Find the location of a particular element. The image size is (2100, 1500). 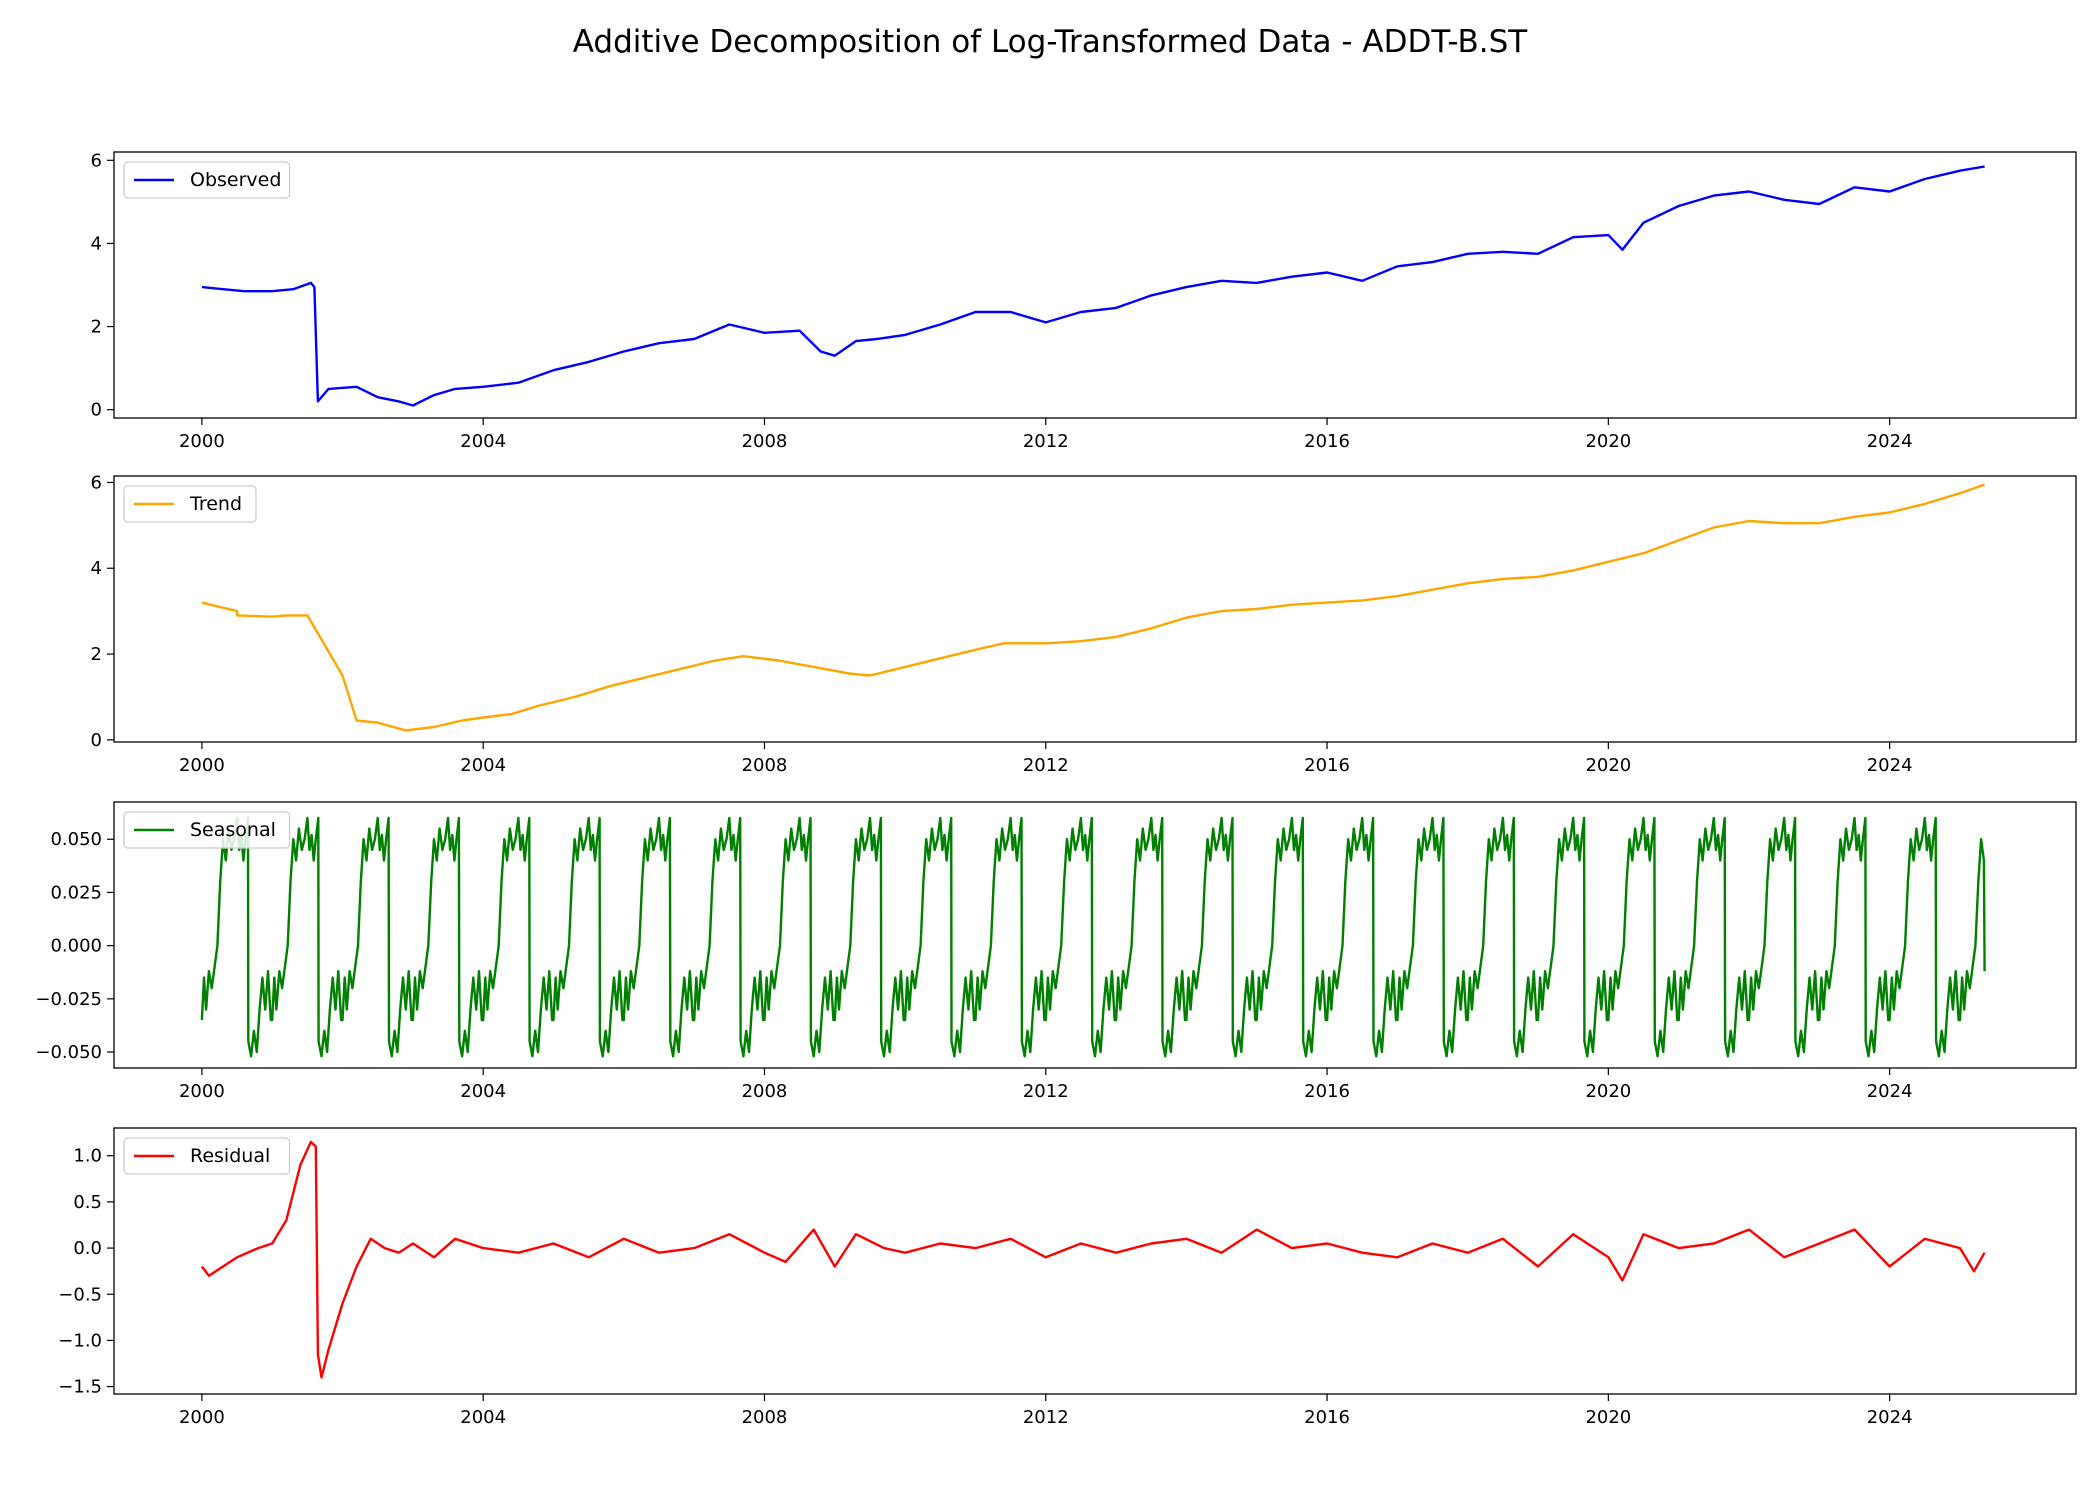

residual-y-tick-label: −1.0 is located at coordinates (80, 1340).